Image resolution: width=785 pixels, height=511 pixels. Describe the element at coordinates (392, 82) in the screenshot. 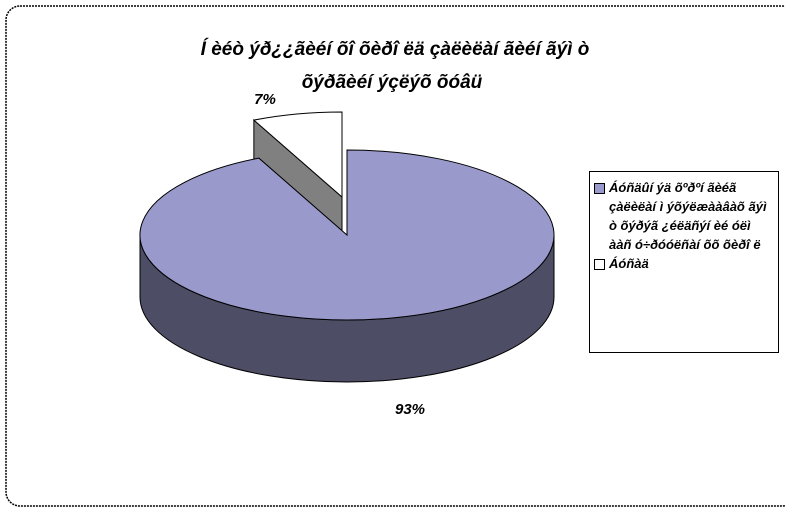

I see `chart-title: õýðãèéí ýçëýõ õóâü` at that location.